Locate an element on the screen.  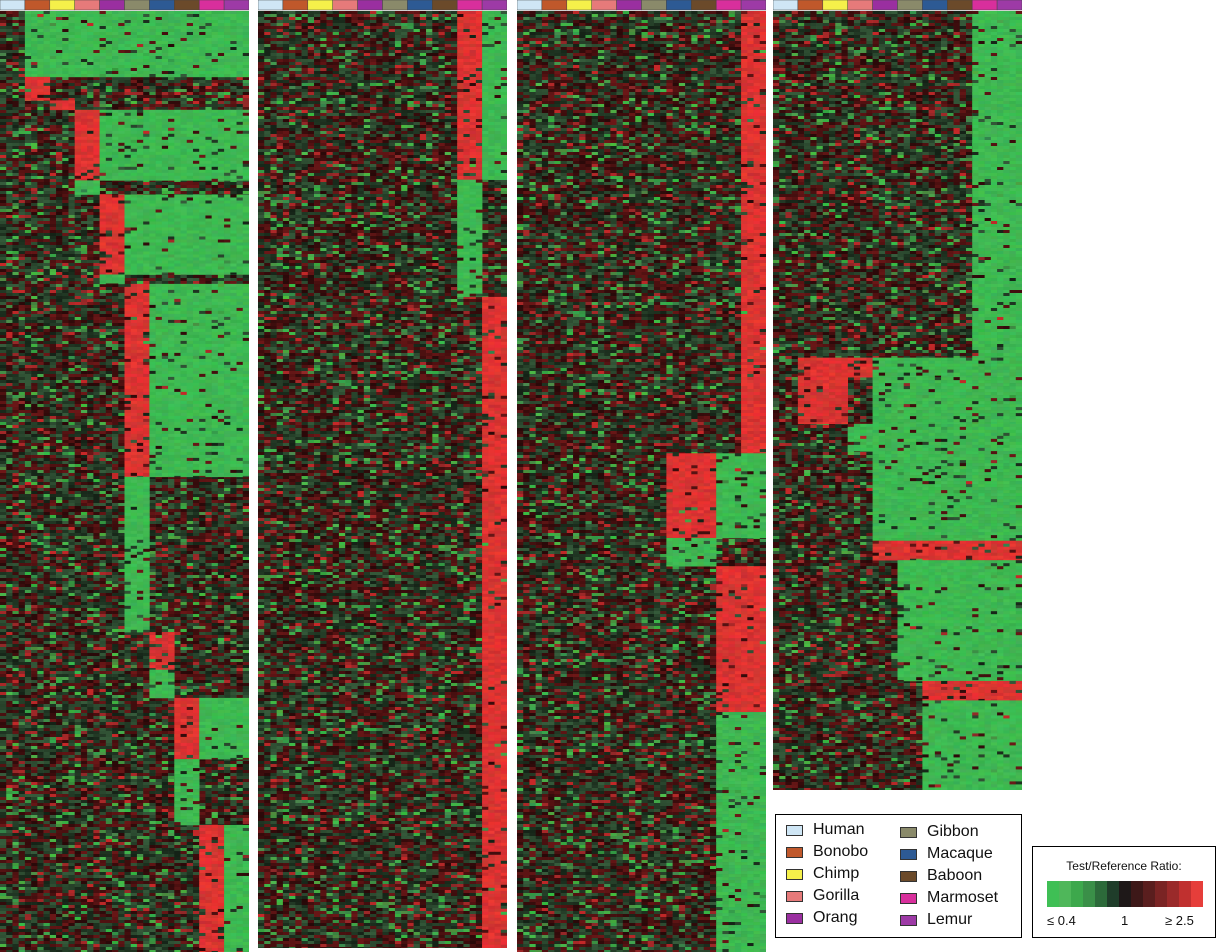
legend-item-gibbon: Gibbon is located at coordinates (939, 832).